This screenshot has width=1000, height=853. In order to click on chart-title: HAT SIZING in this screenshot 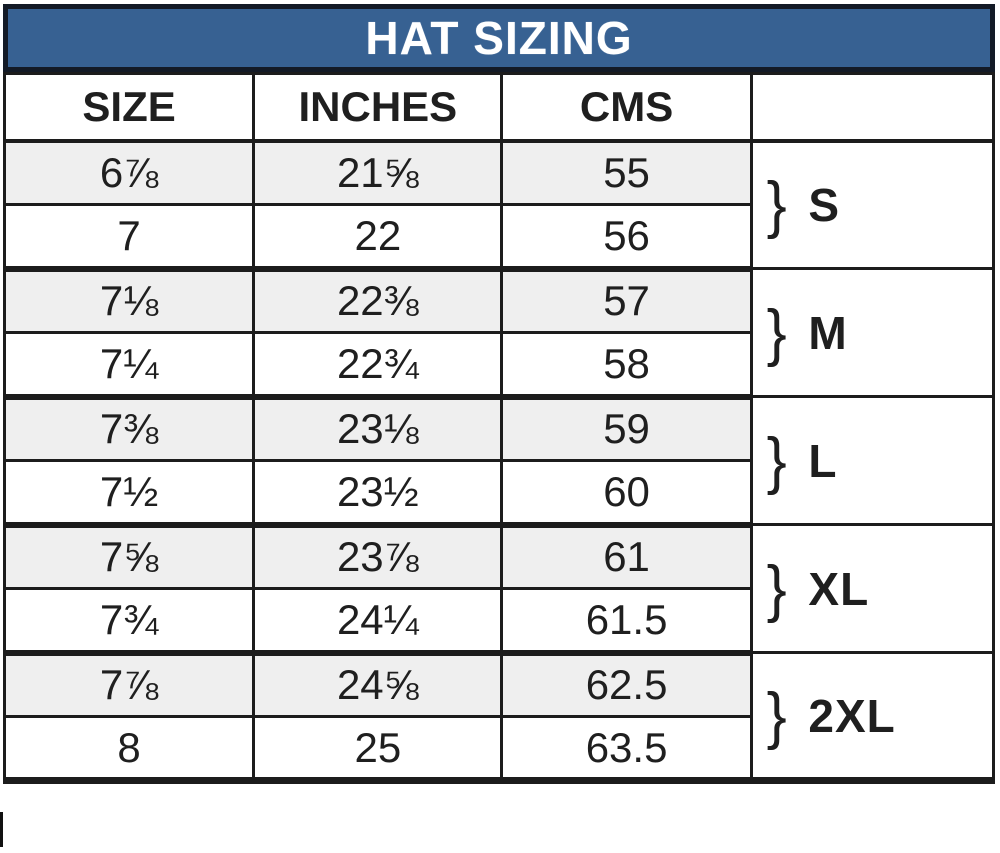, I will do `click(499, 38)`.